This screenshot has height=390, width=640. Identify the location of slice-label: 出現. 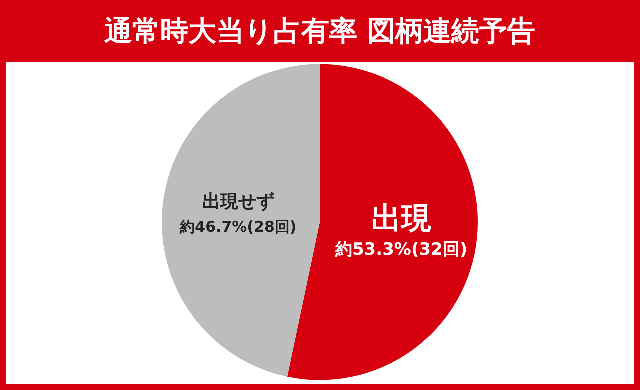
(402, 218).